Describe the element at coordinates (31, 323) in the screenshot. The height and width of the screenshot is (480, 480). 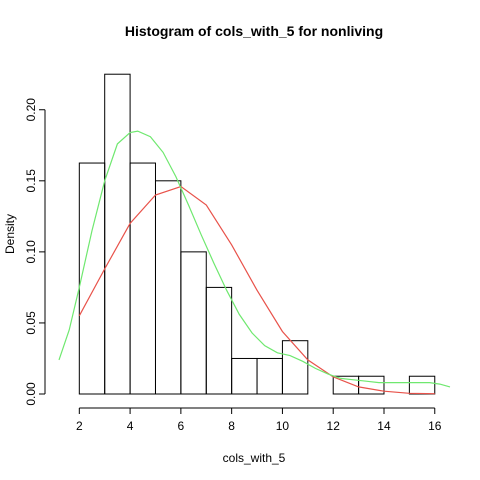
I see `y-tick-label-1: 0.05` at that location.